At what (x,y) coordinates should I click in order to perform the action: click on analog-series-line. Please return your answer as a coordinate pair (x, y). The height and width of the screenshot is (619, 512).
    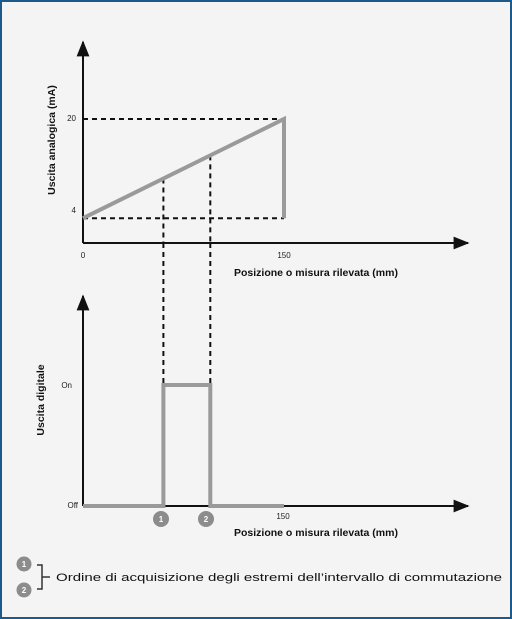
    Looking at the image, I should click on (184, 167).